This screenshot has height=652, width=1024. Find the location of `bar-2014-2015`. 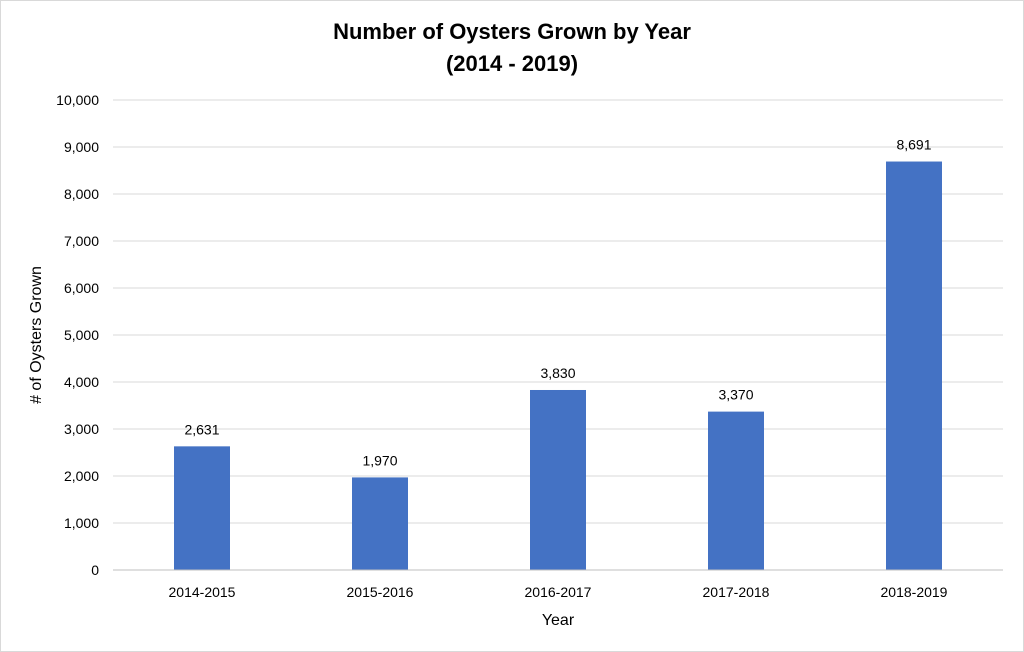

bar-2014-2015 is located at coordinates (202, 508).